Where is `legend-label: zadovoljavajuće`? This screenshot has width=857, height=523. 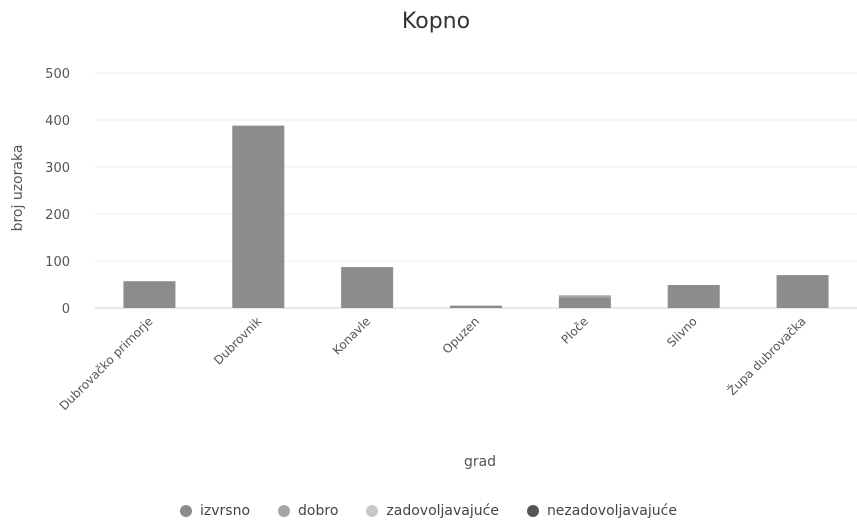
legend-label: zadovoljavajuće is located at coordinates (442, 511).